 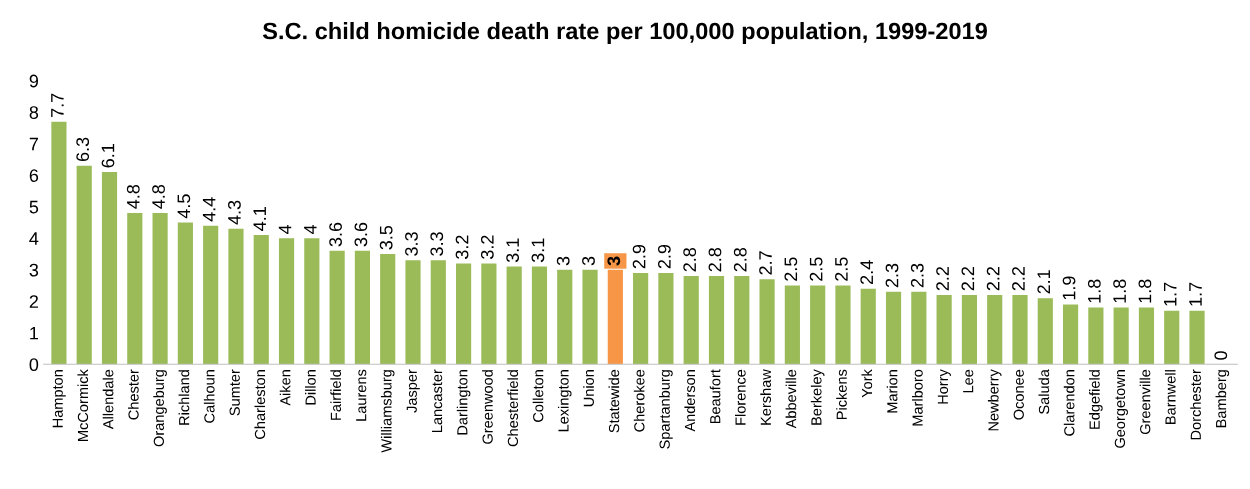 What do you see at coordinates (917, 397) in the screenshot?
I see `x-tick-label: Marlboro` at bounding box center [917, 397].